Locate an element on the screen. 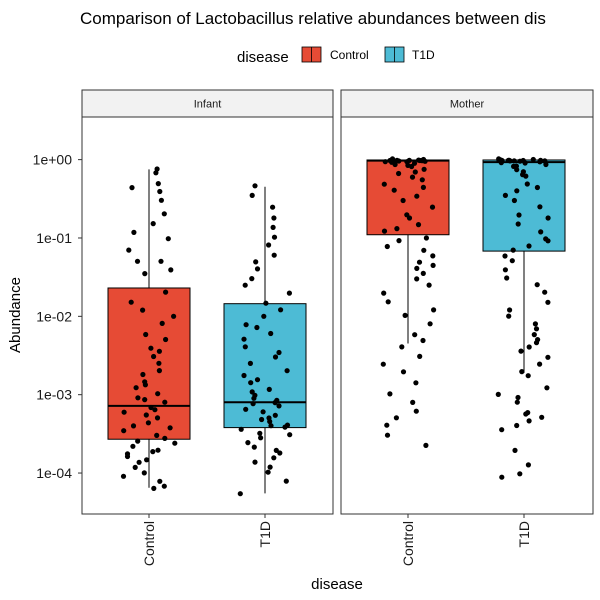  box-body is located at coordinates (408, 197).